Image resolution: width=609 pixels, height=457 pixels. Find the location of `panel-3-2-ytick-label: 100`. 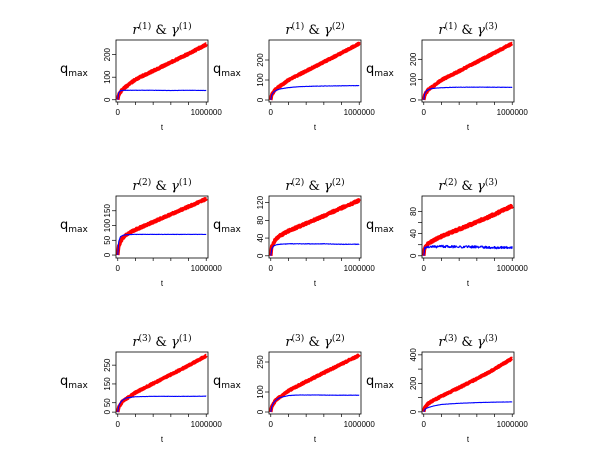

panel-3-2-ytick-label: 100 is located at coordinates (260, 392).